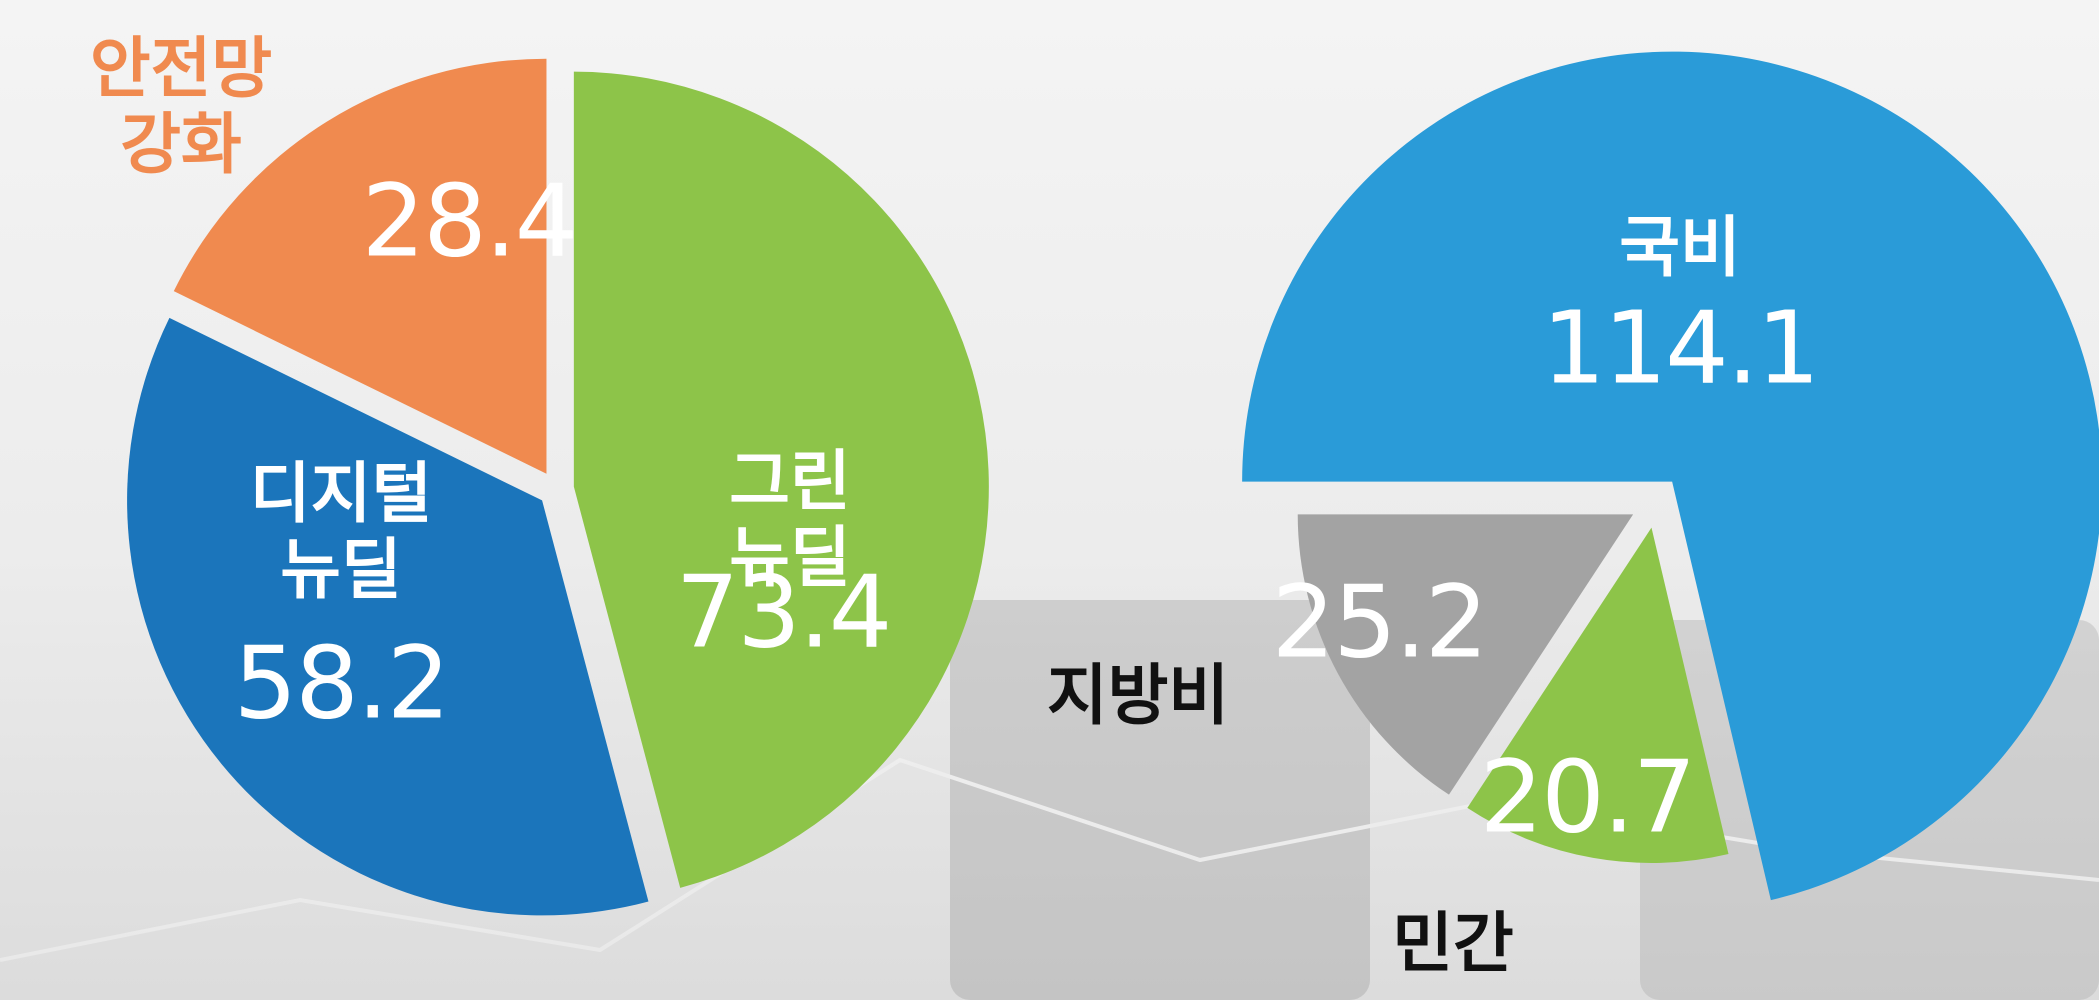 Image resolution: width=2099 pixels, height=1000 pixels. I want to click on value-label: 28.4, so click(470, 221).